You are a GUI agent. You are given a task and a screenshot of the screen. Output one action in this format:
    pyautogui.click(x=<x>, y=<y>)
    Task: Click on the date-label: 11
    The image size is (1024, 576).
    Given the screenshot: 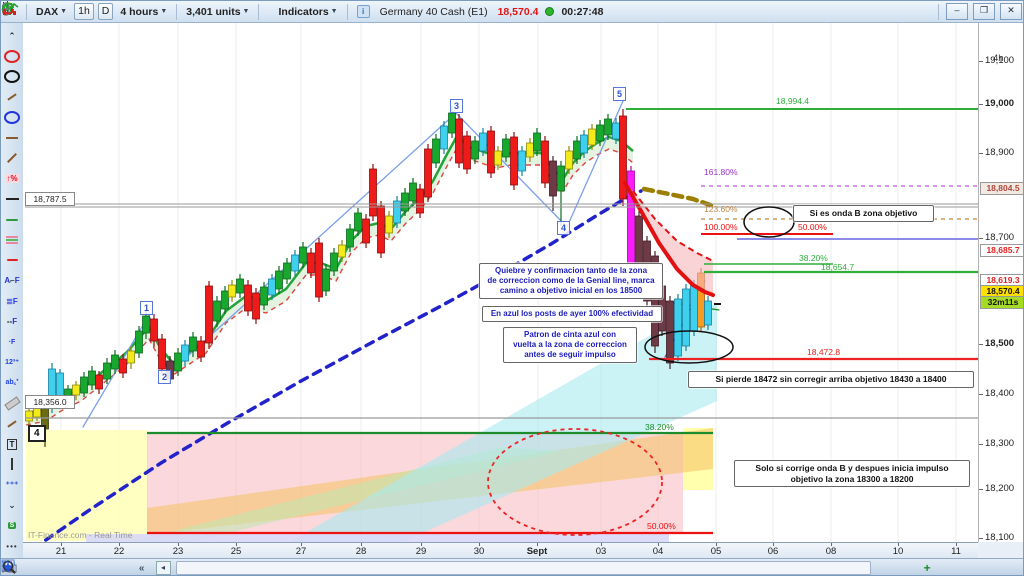 What is the action you would take?
    pyautogui.click(x=956, y=551)
    